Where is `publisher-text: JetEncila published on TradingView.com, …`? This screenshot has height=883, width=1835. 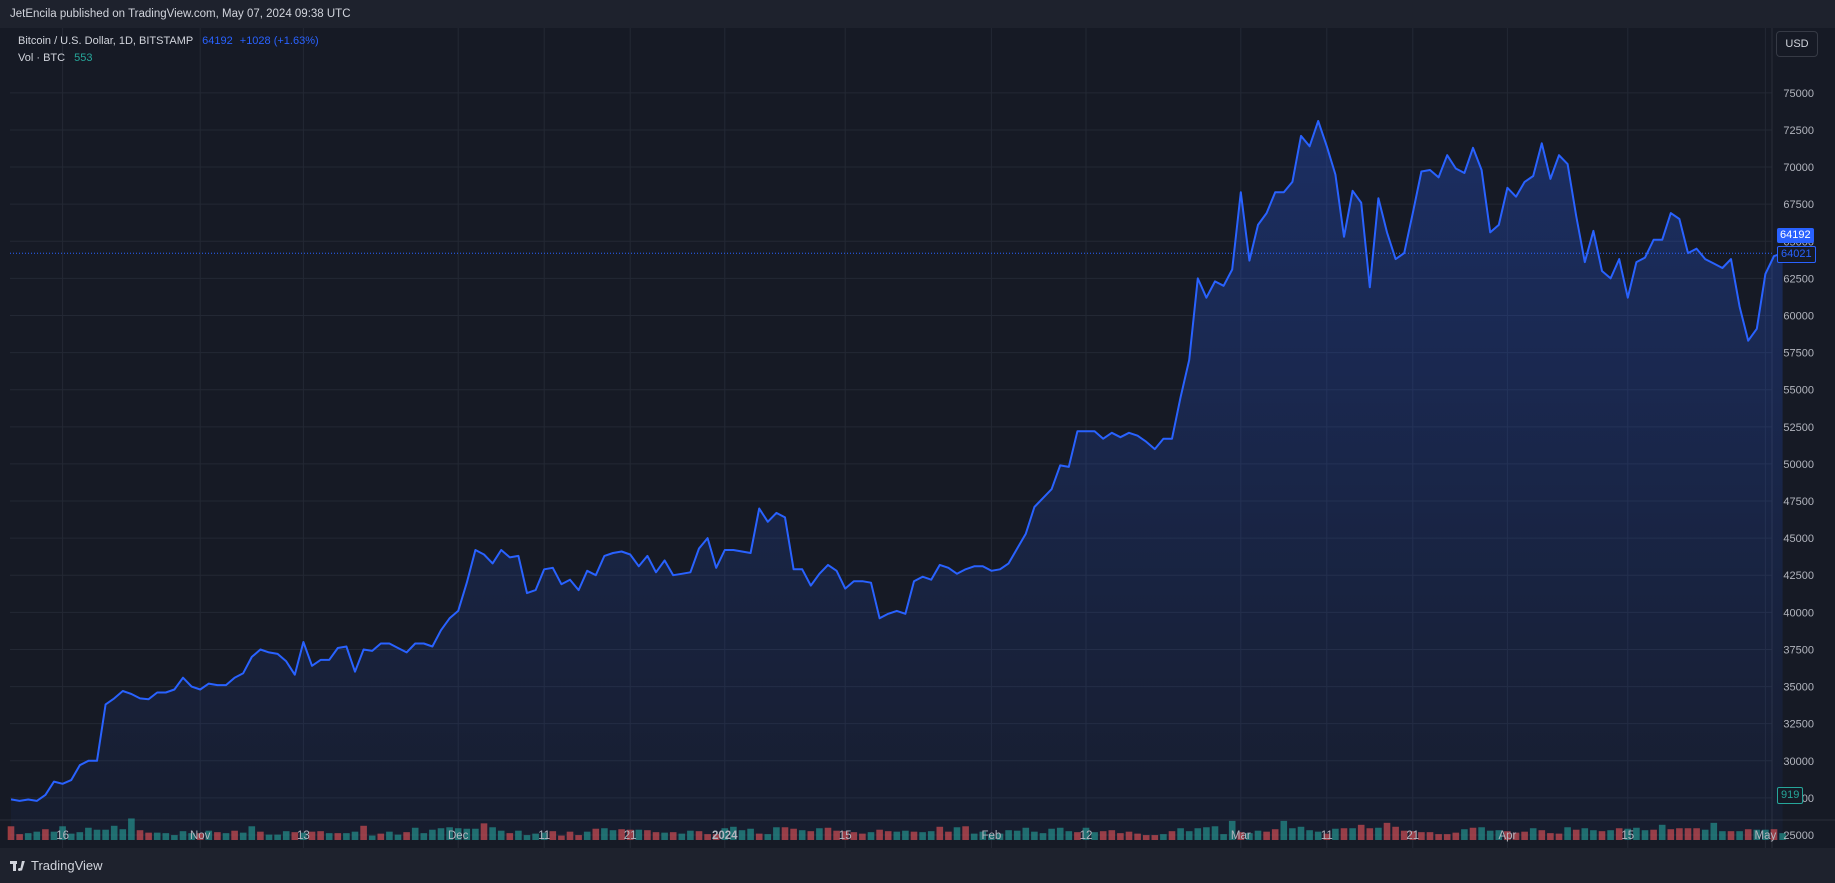 publisher-text: JetEncila published on TradingView.com, … is located at coordinates (180, 14).